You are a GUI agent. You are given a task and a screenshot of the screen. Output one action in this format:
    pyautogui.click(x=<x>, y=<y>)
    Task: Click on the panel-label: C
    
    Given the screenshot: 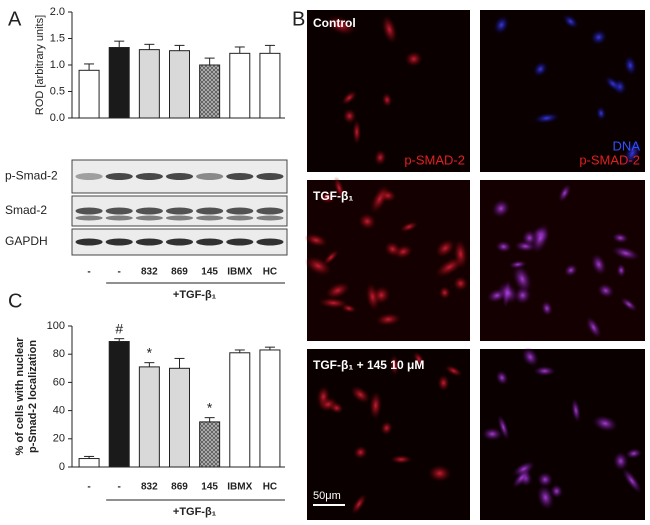 What is the action you would take?
    pyautogui.click(x=15, y=301)
    